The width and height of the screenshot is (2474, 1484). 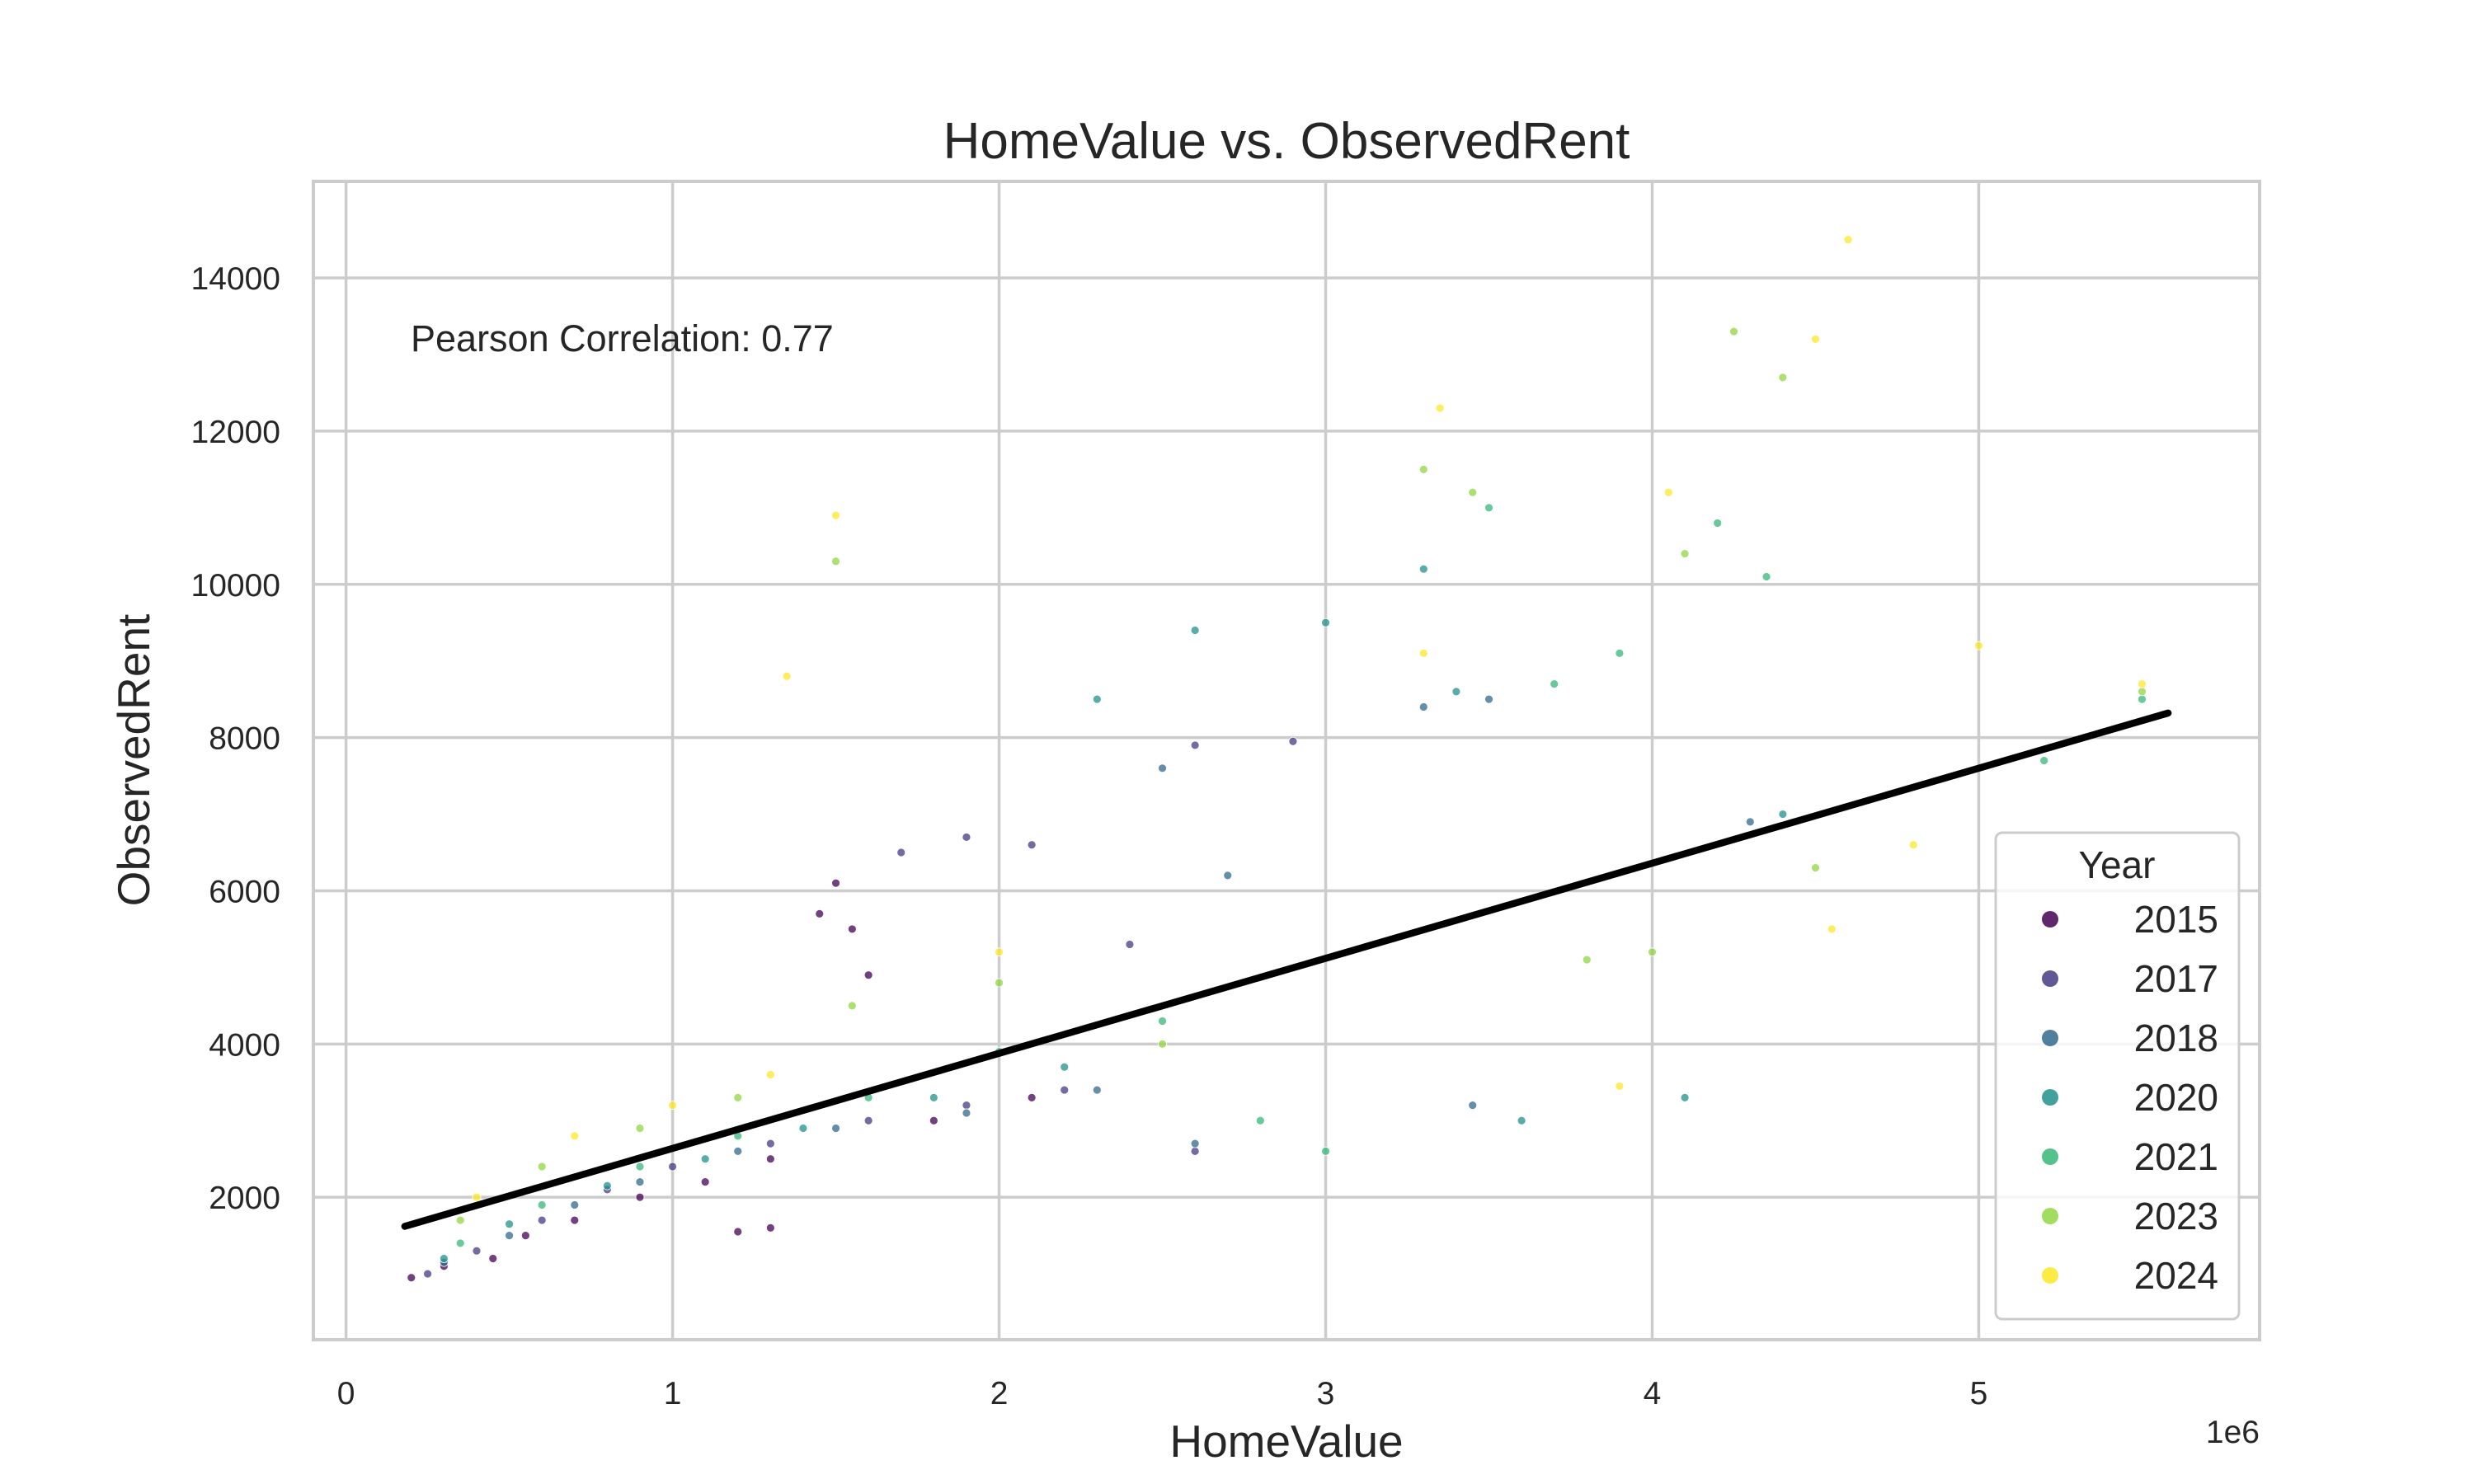 I want to click on y-tick-labels: 2000 4000 6000 8000 10000 12000 14000, so click(x=235, y=738).